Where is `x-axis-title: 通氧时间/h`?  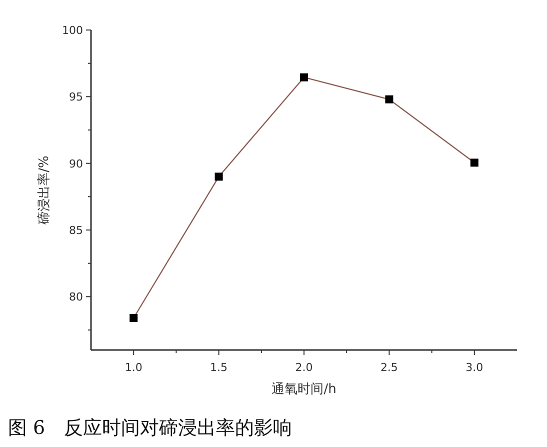 x-axis-title: 通氧时间/h is located at coordinates (304, 389).